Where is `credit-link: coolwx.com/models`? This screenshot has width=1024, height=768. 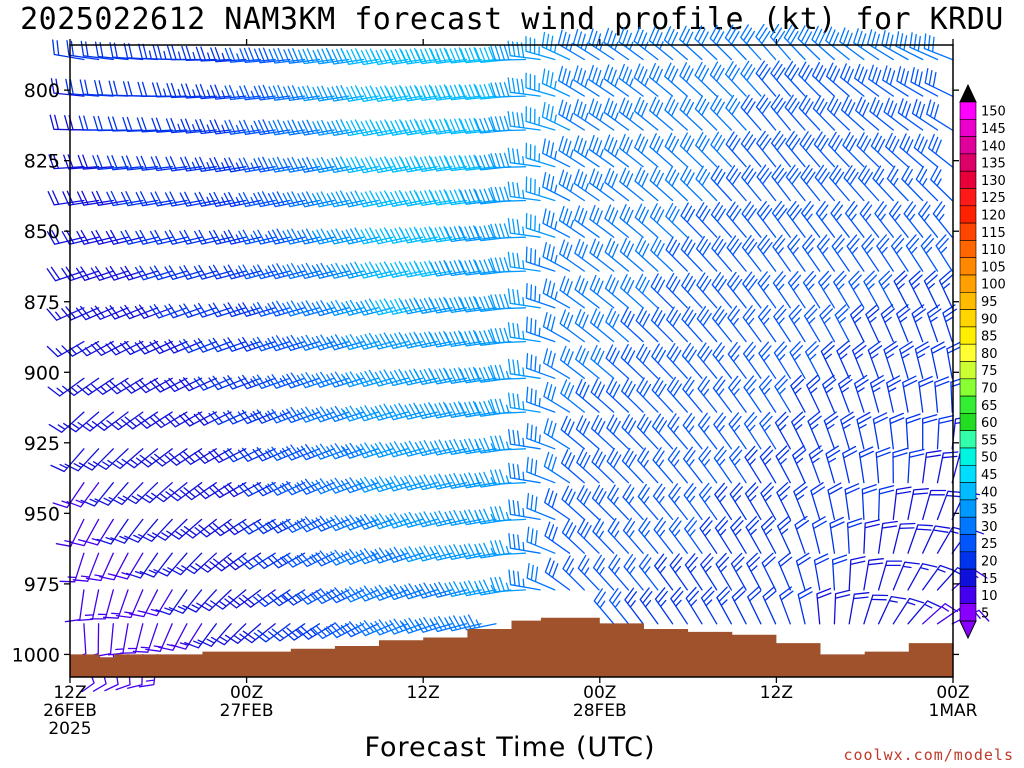
credit-link: coolwx.com/models is located at coordinates (928, 755).